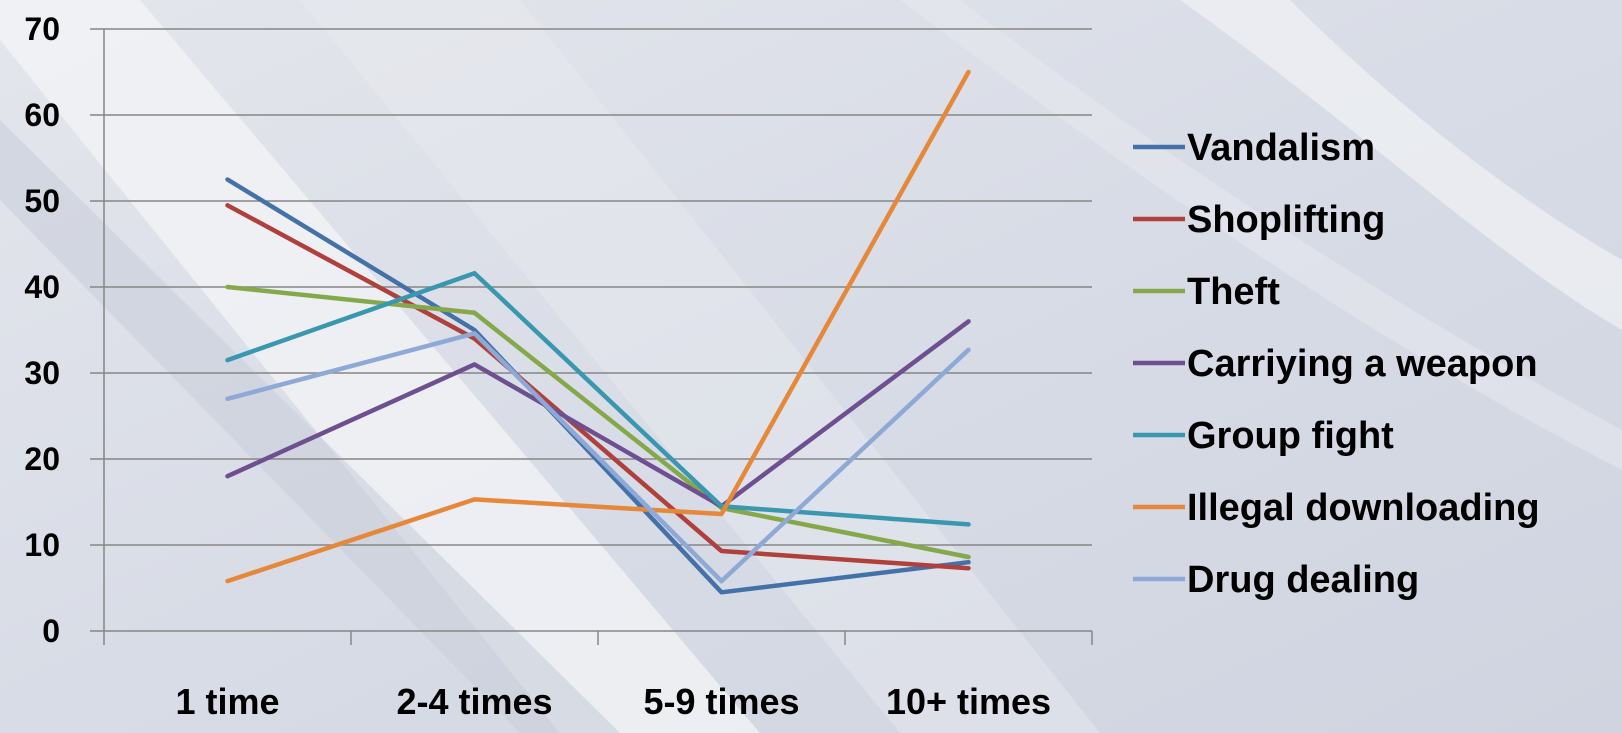 This screenshot has width=1622, height=733. What do you see at coordinates (42, 29) in the screenshot?
I see `y-tick-label: 70` at bounding box center [42, 29].